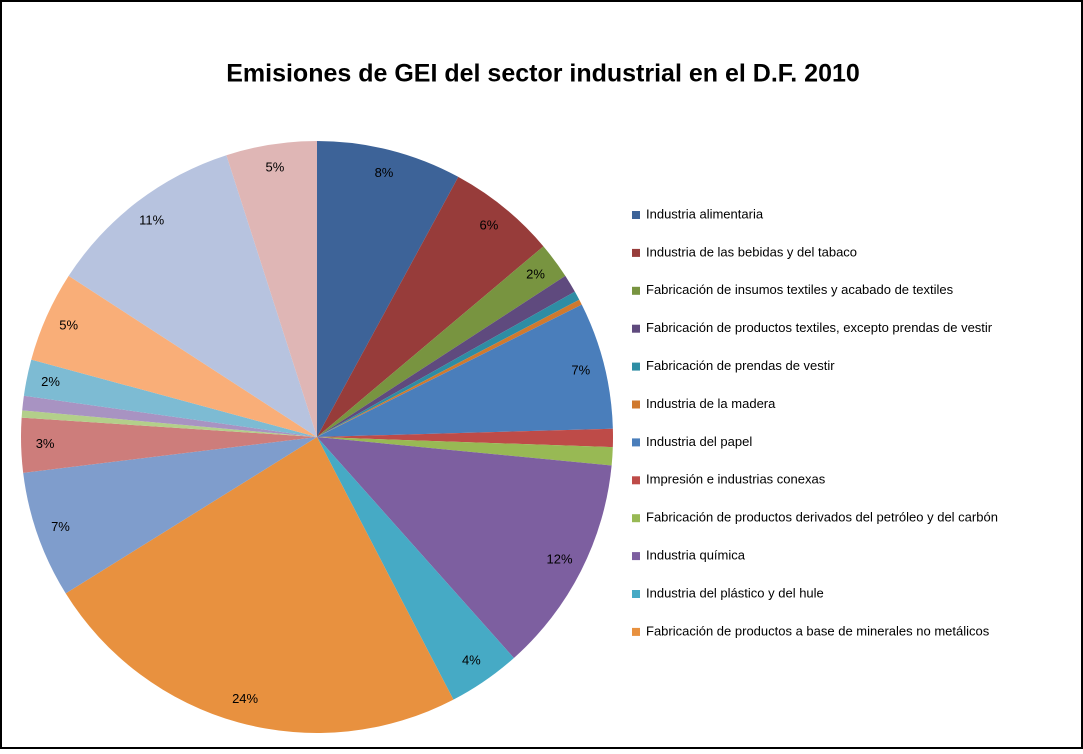 This screenshot has height=754, width=1083. I want to click on data-label: 12%, so click(560, 559).